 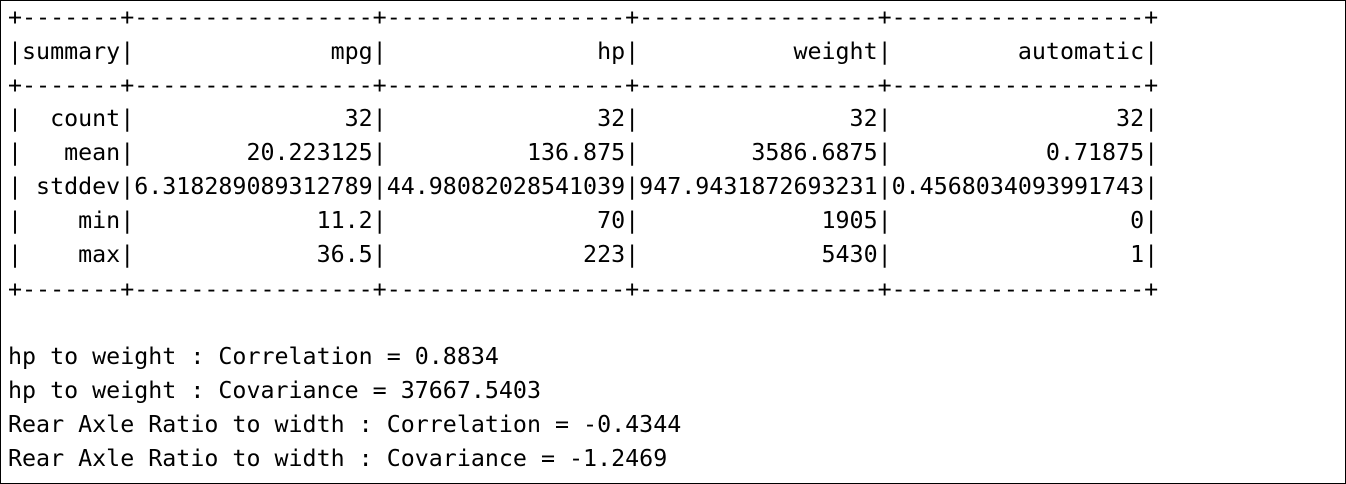 What do you see at coordinates (583, 220) in the screenshot?
I see `table-row-min: | min| 11.2| 70| 1905| 0|` at bounding box center [583, 220].